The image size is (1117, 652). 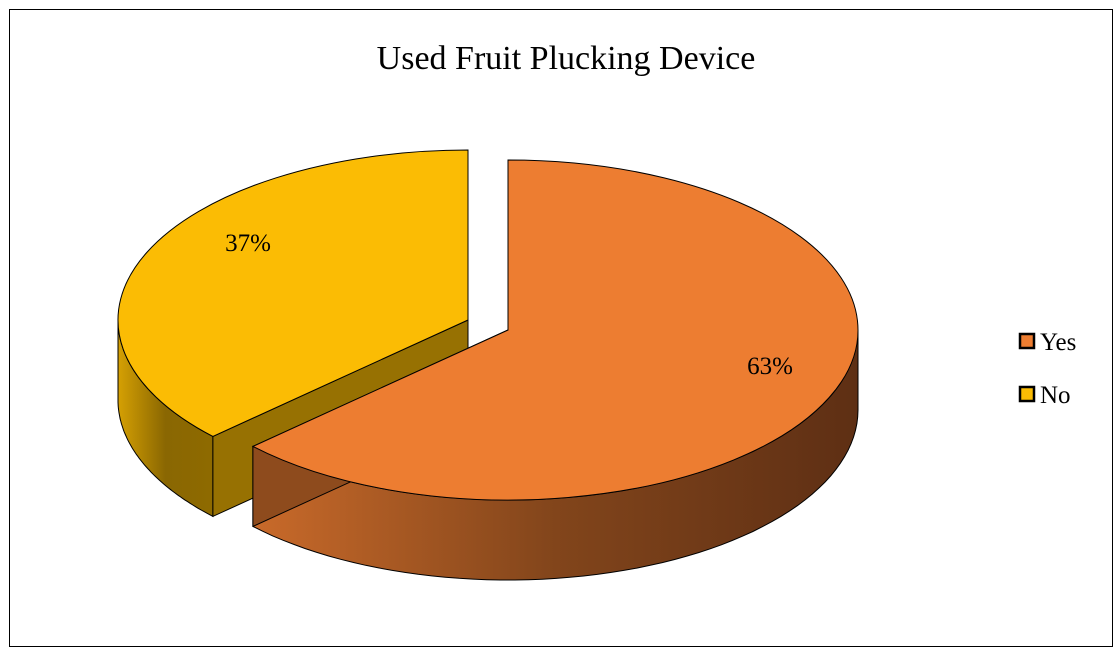 I want to click on slice-top-no, so click(x=293, y=293).